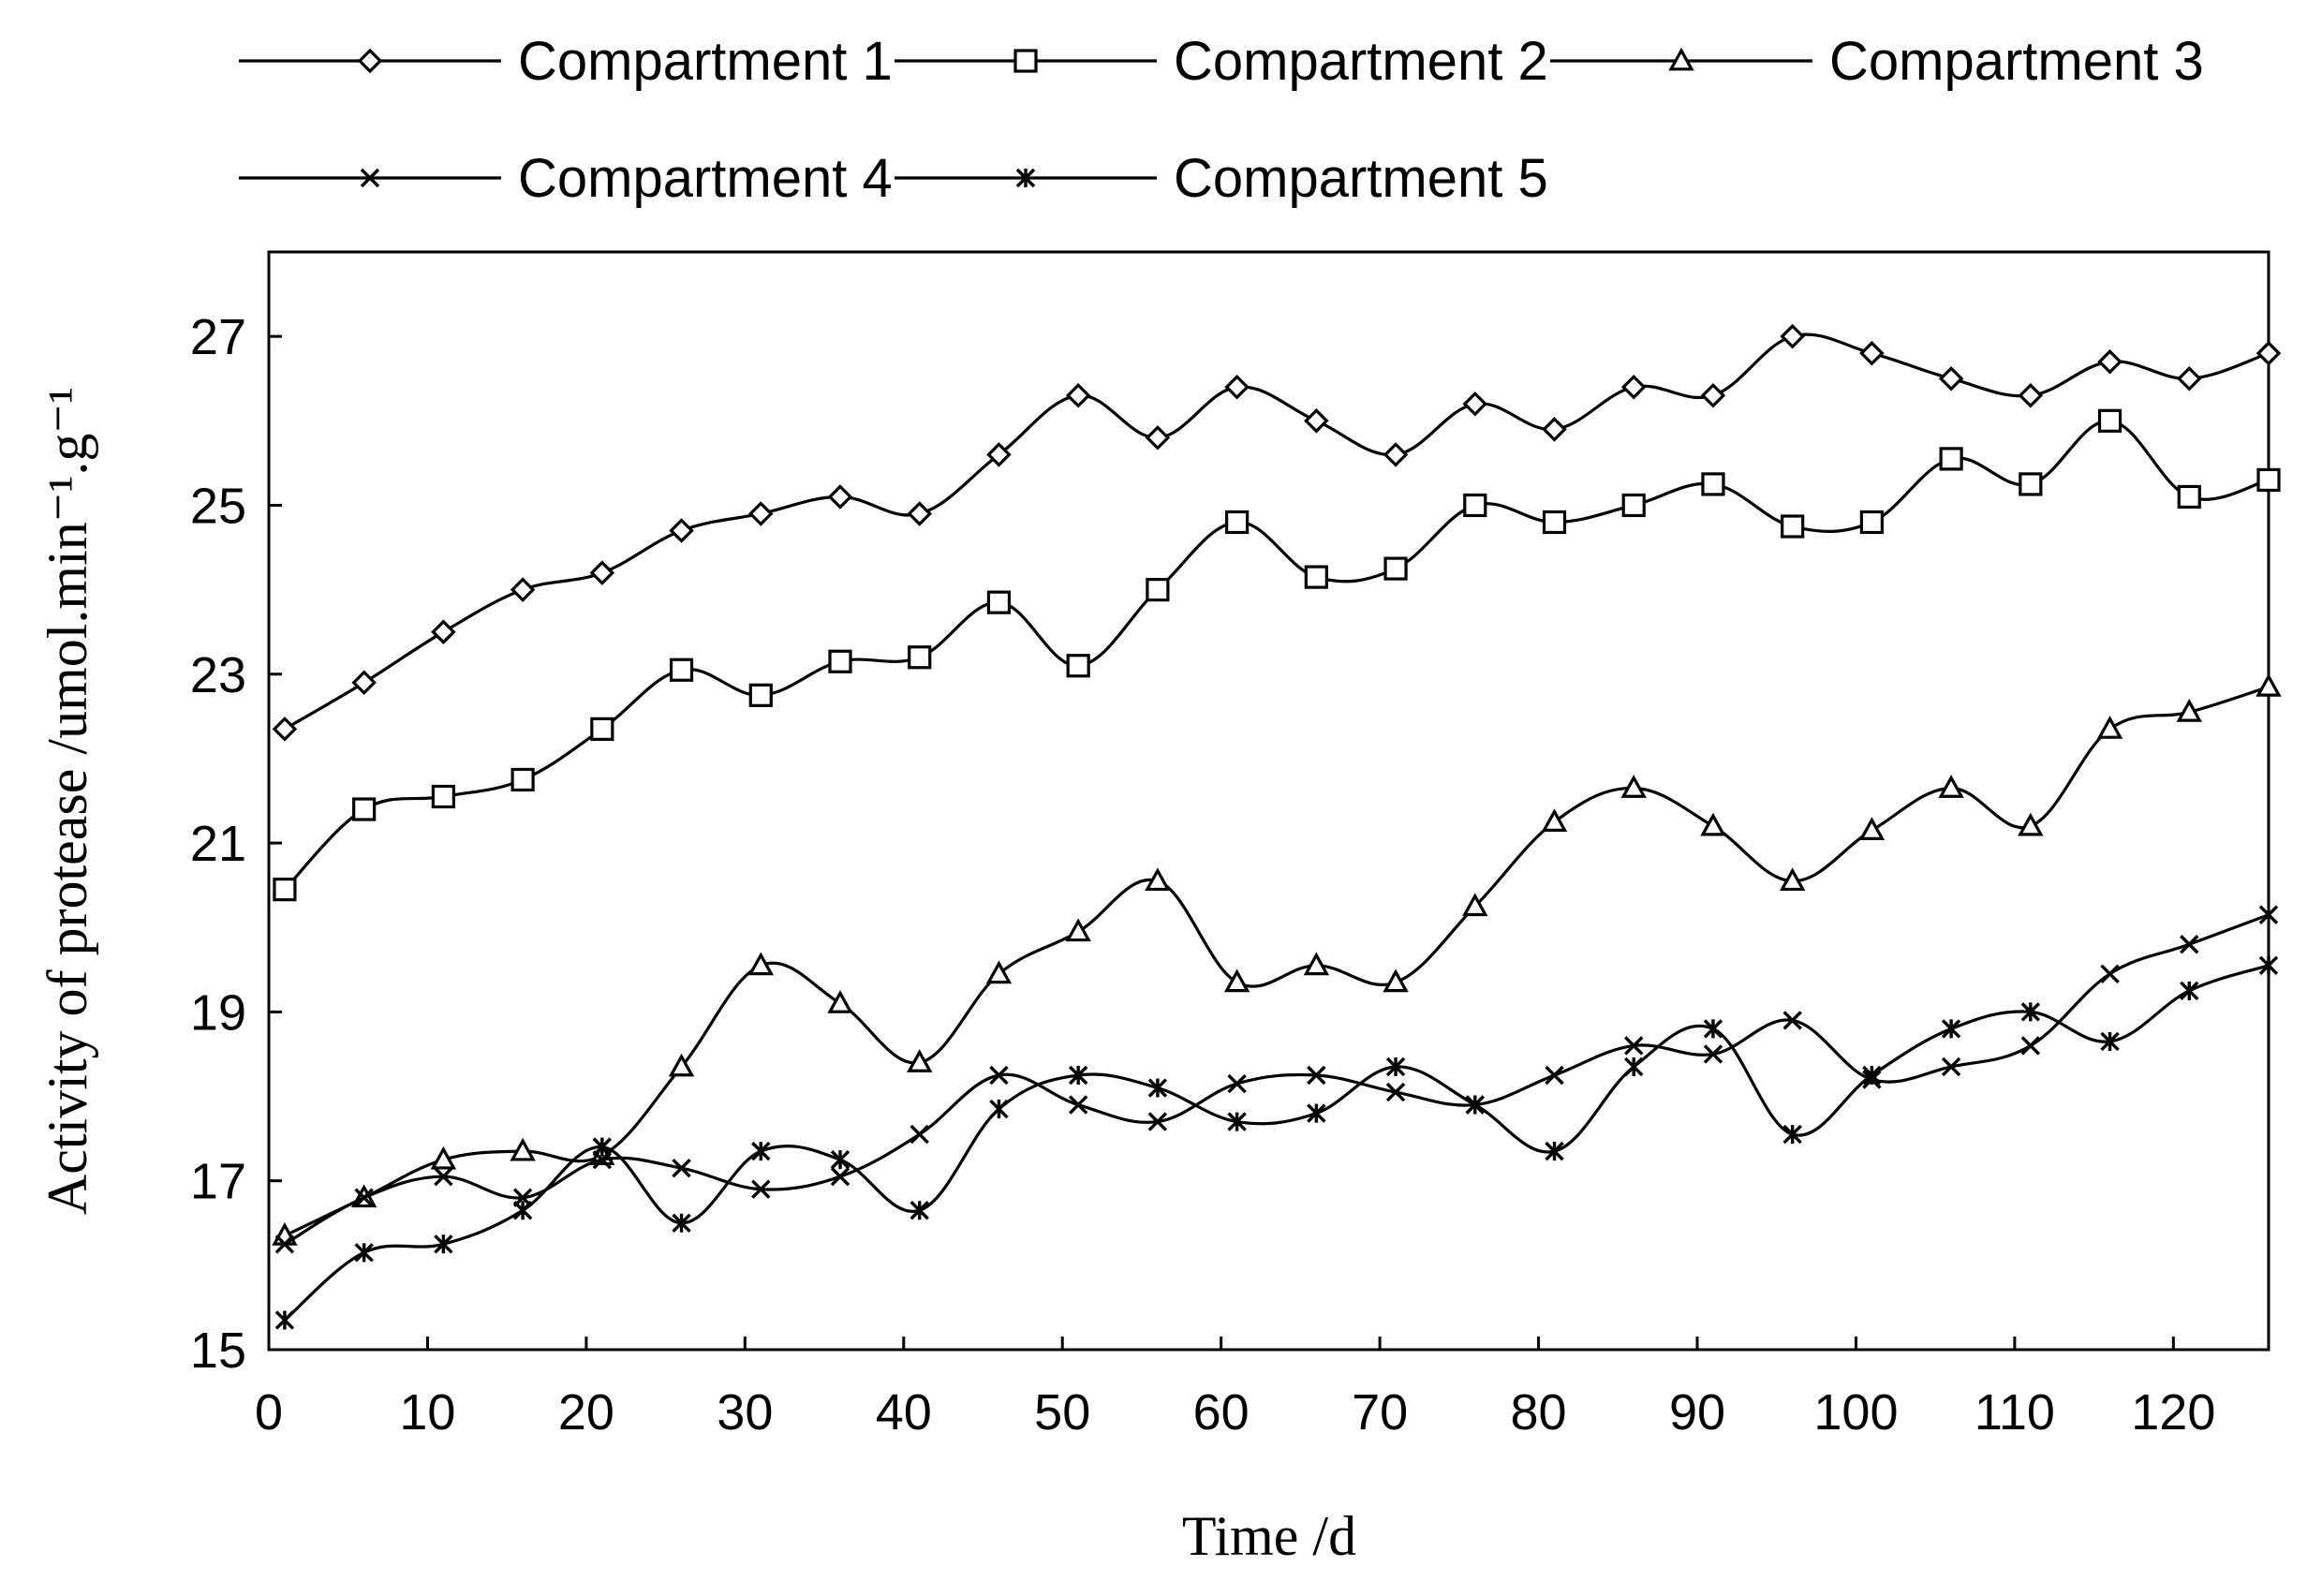 This screenshot has height=1596, width=2322. I want to click on legend-label: Compartment 4, so click(705, 178).